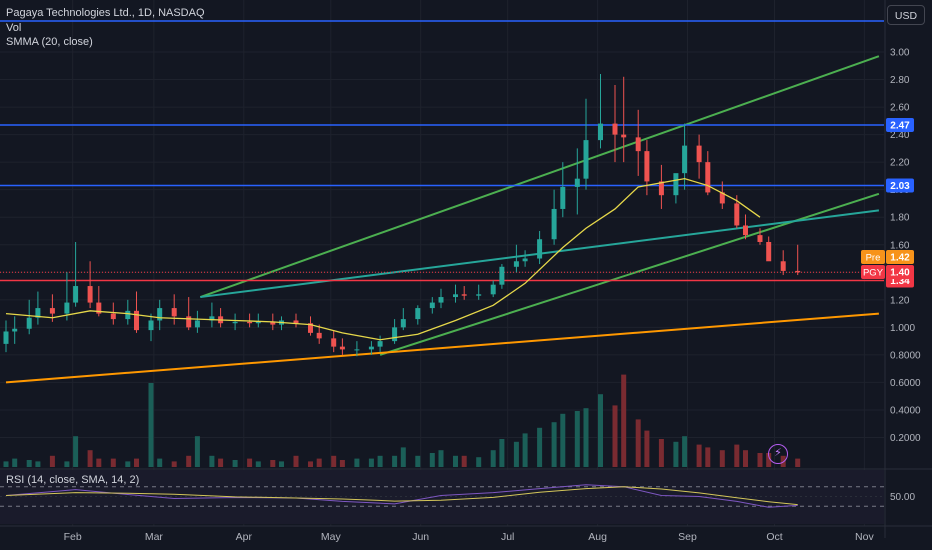 The height and width of the screenshot is (550, 932). I want to click on pre-name-box, so click(873, 257).